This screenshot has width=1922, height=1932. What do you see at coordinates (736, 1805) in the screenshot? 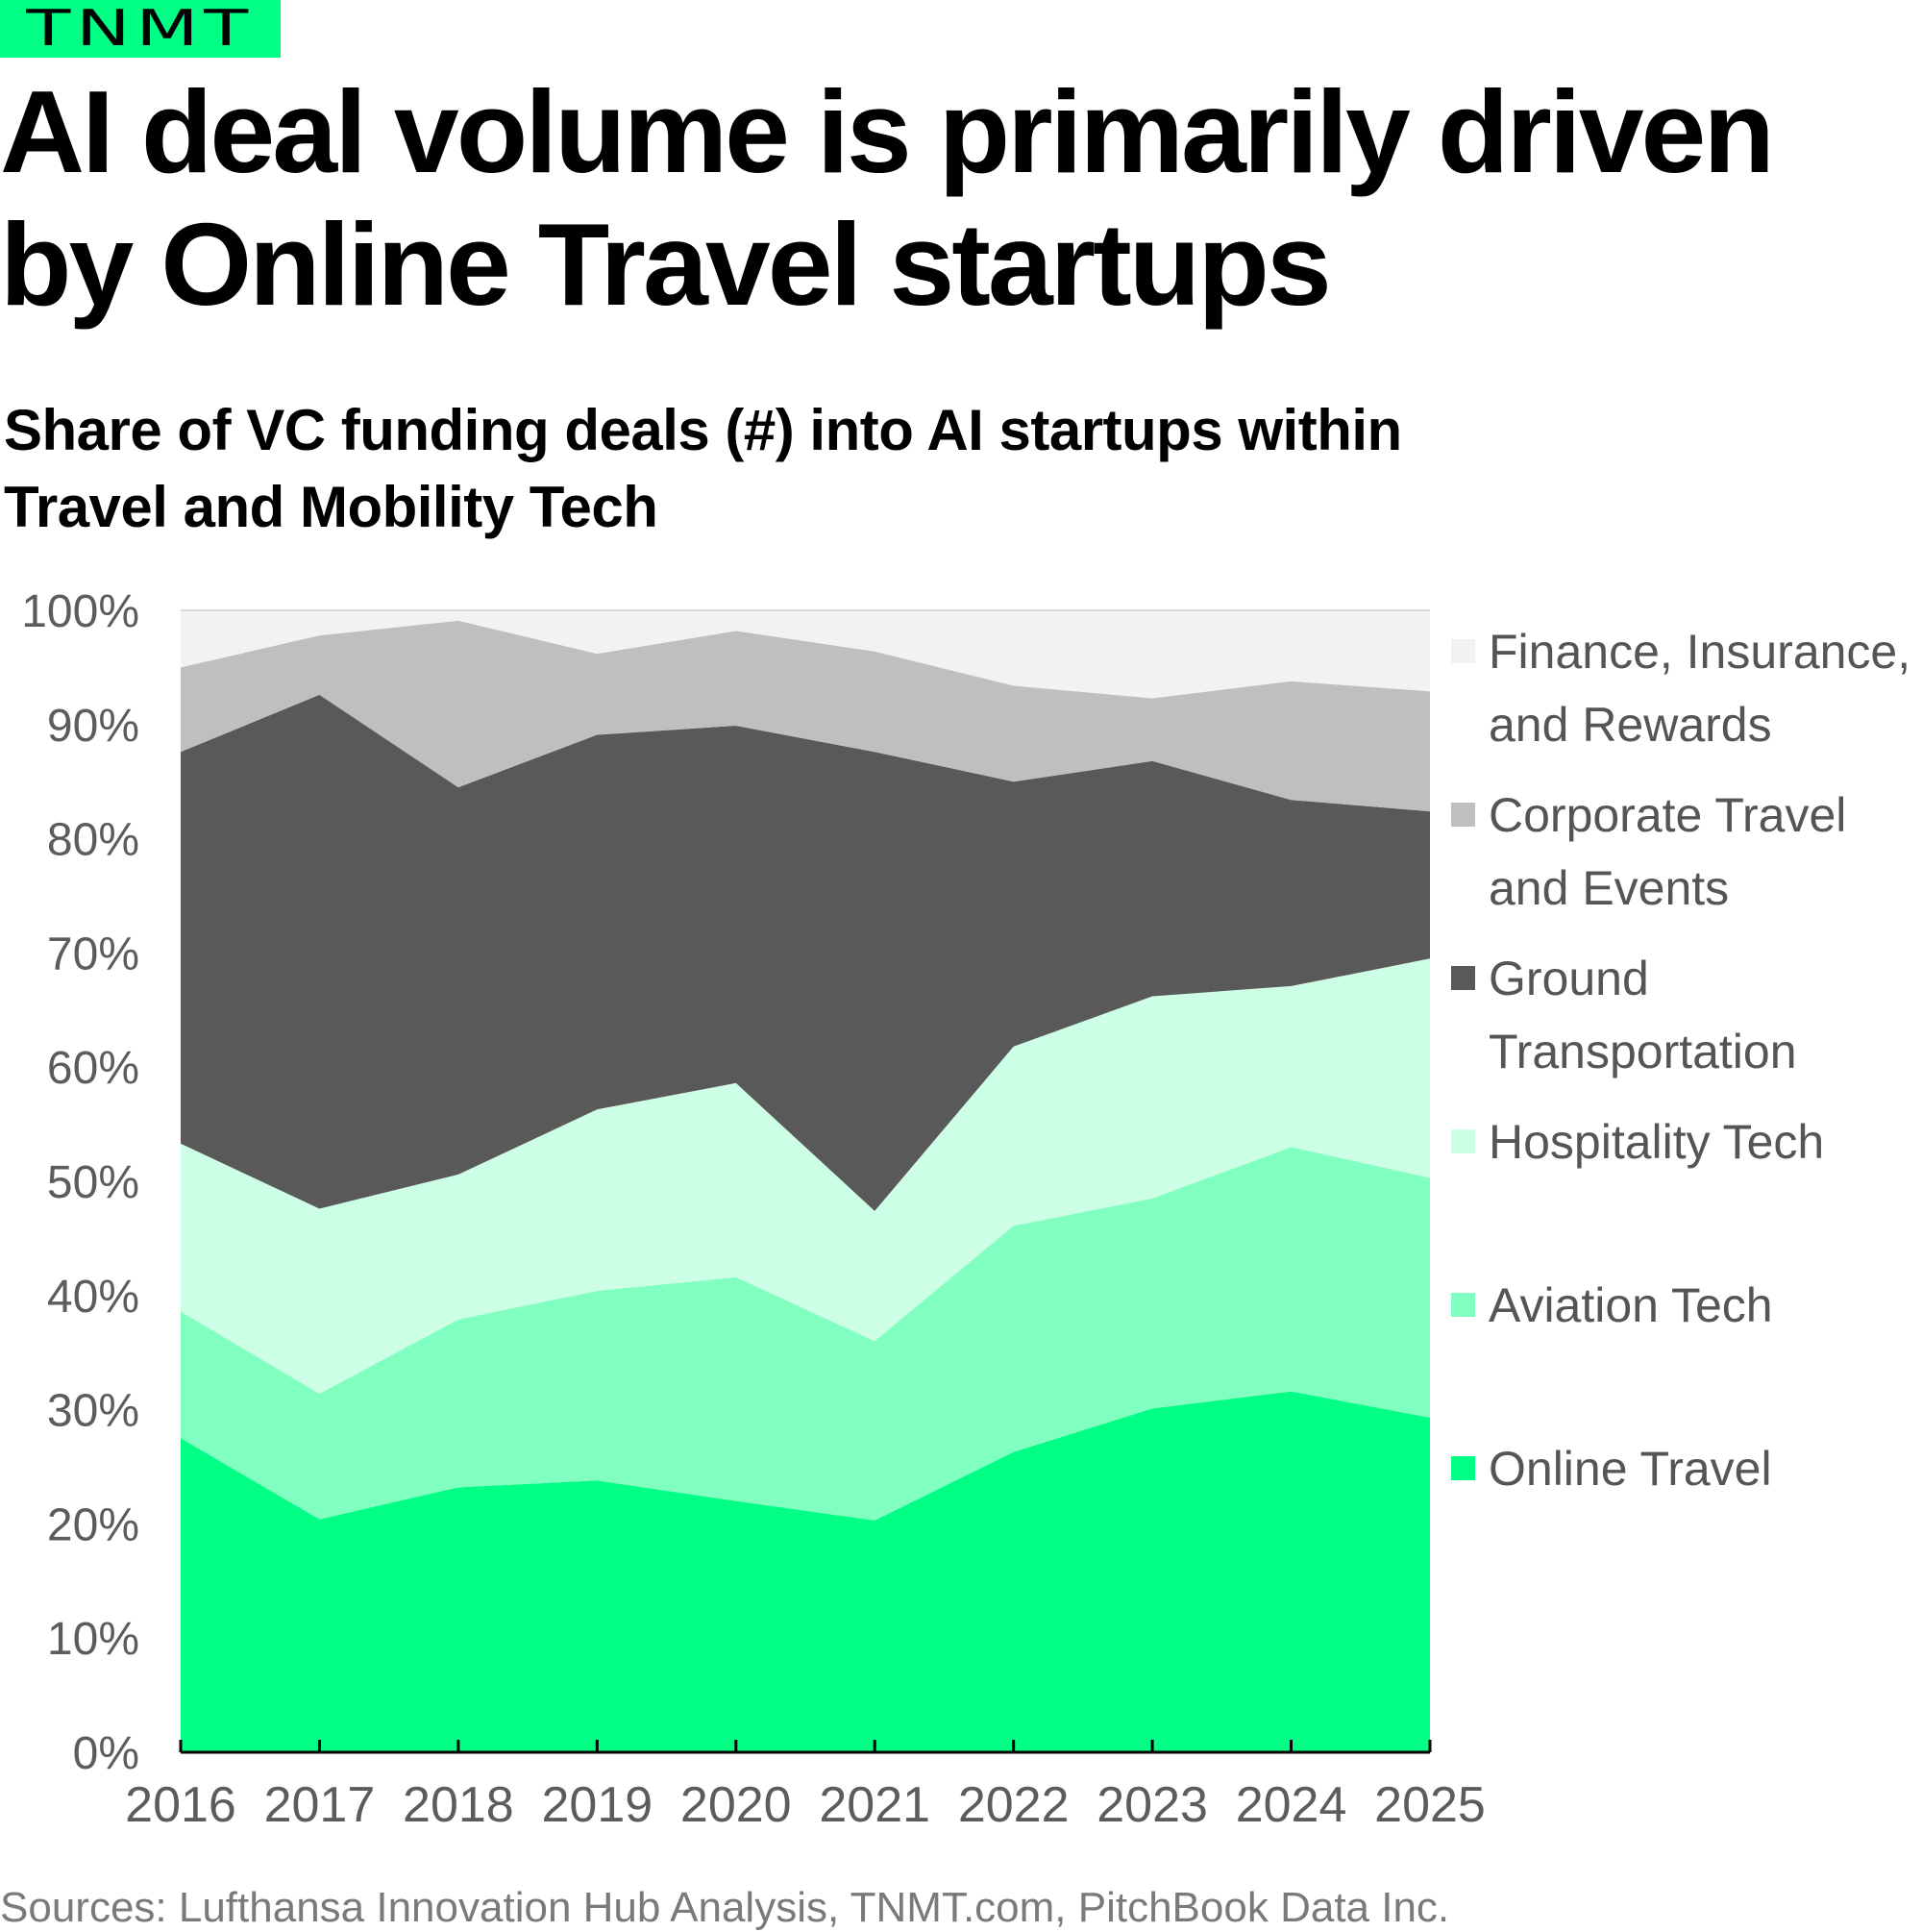
I see `x-tick-label: 2020` at bounding box center [736, 1805].